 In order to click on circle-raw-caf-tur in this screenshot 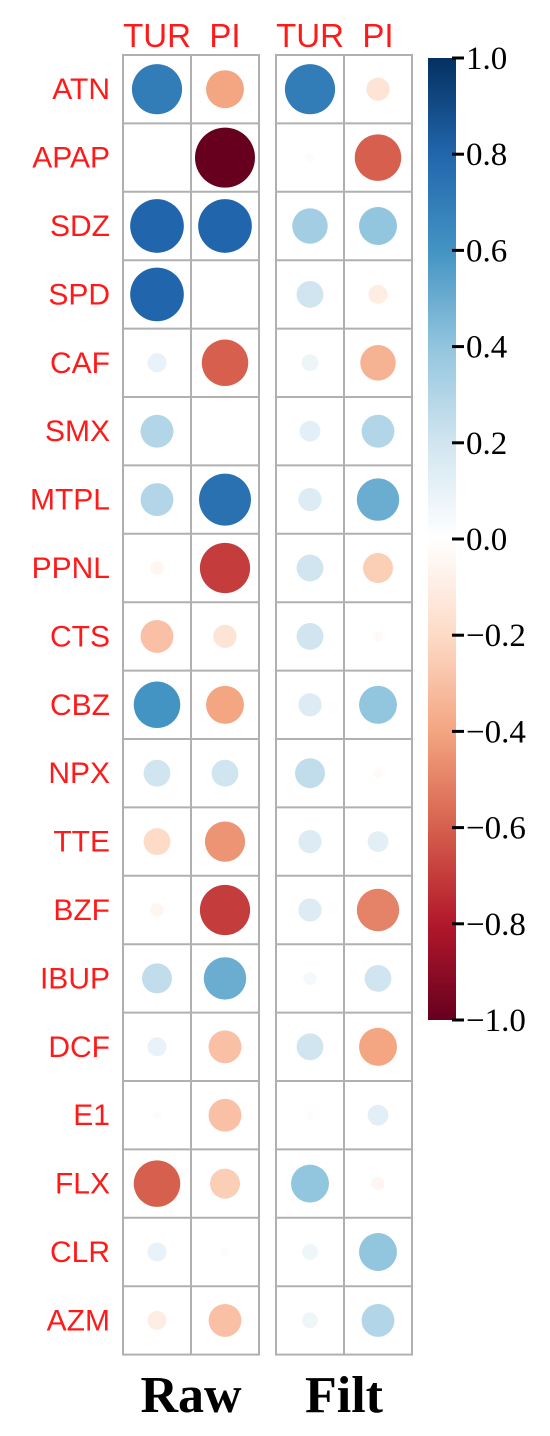, I will do `click(157, 363)`.